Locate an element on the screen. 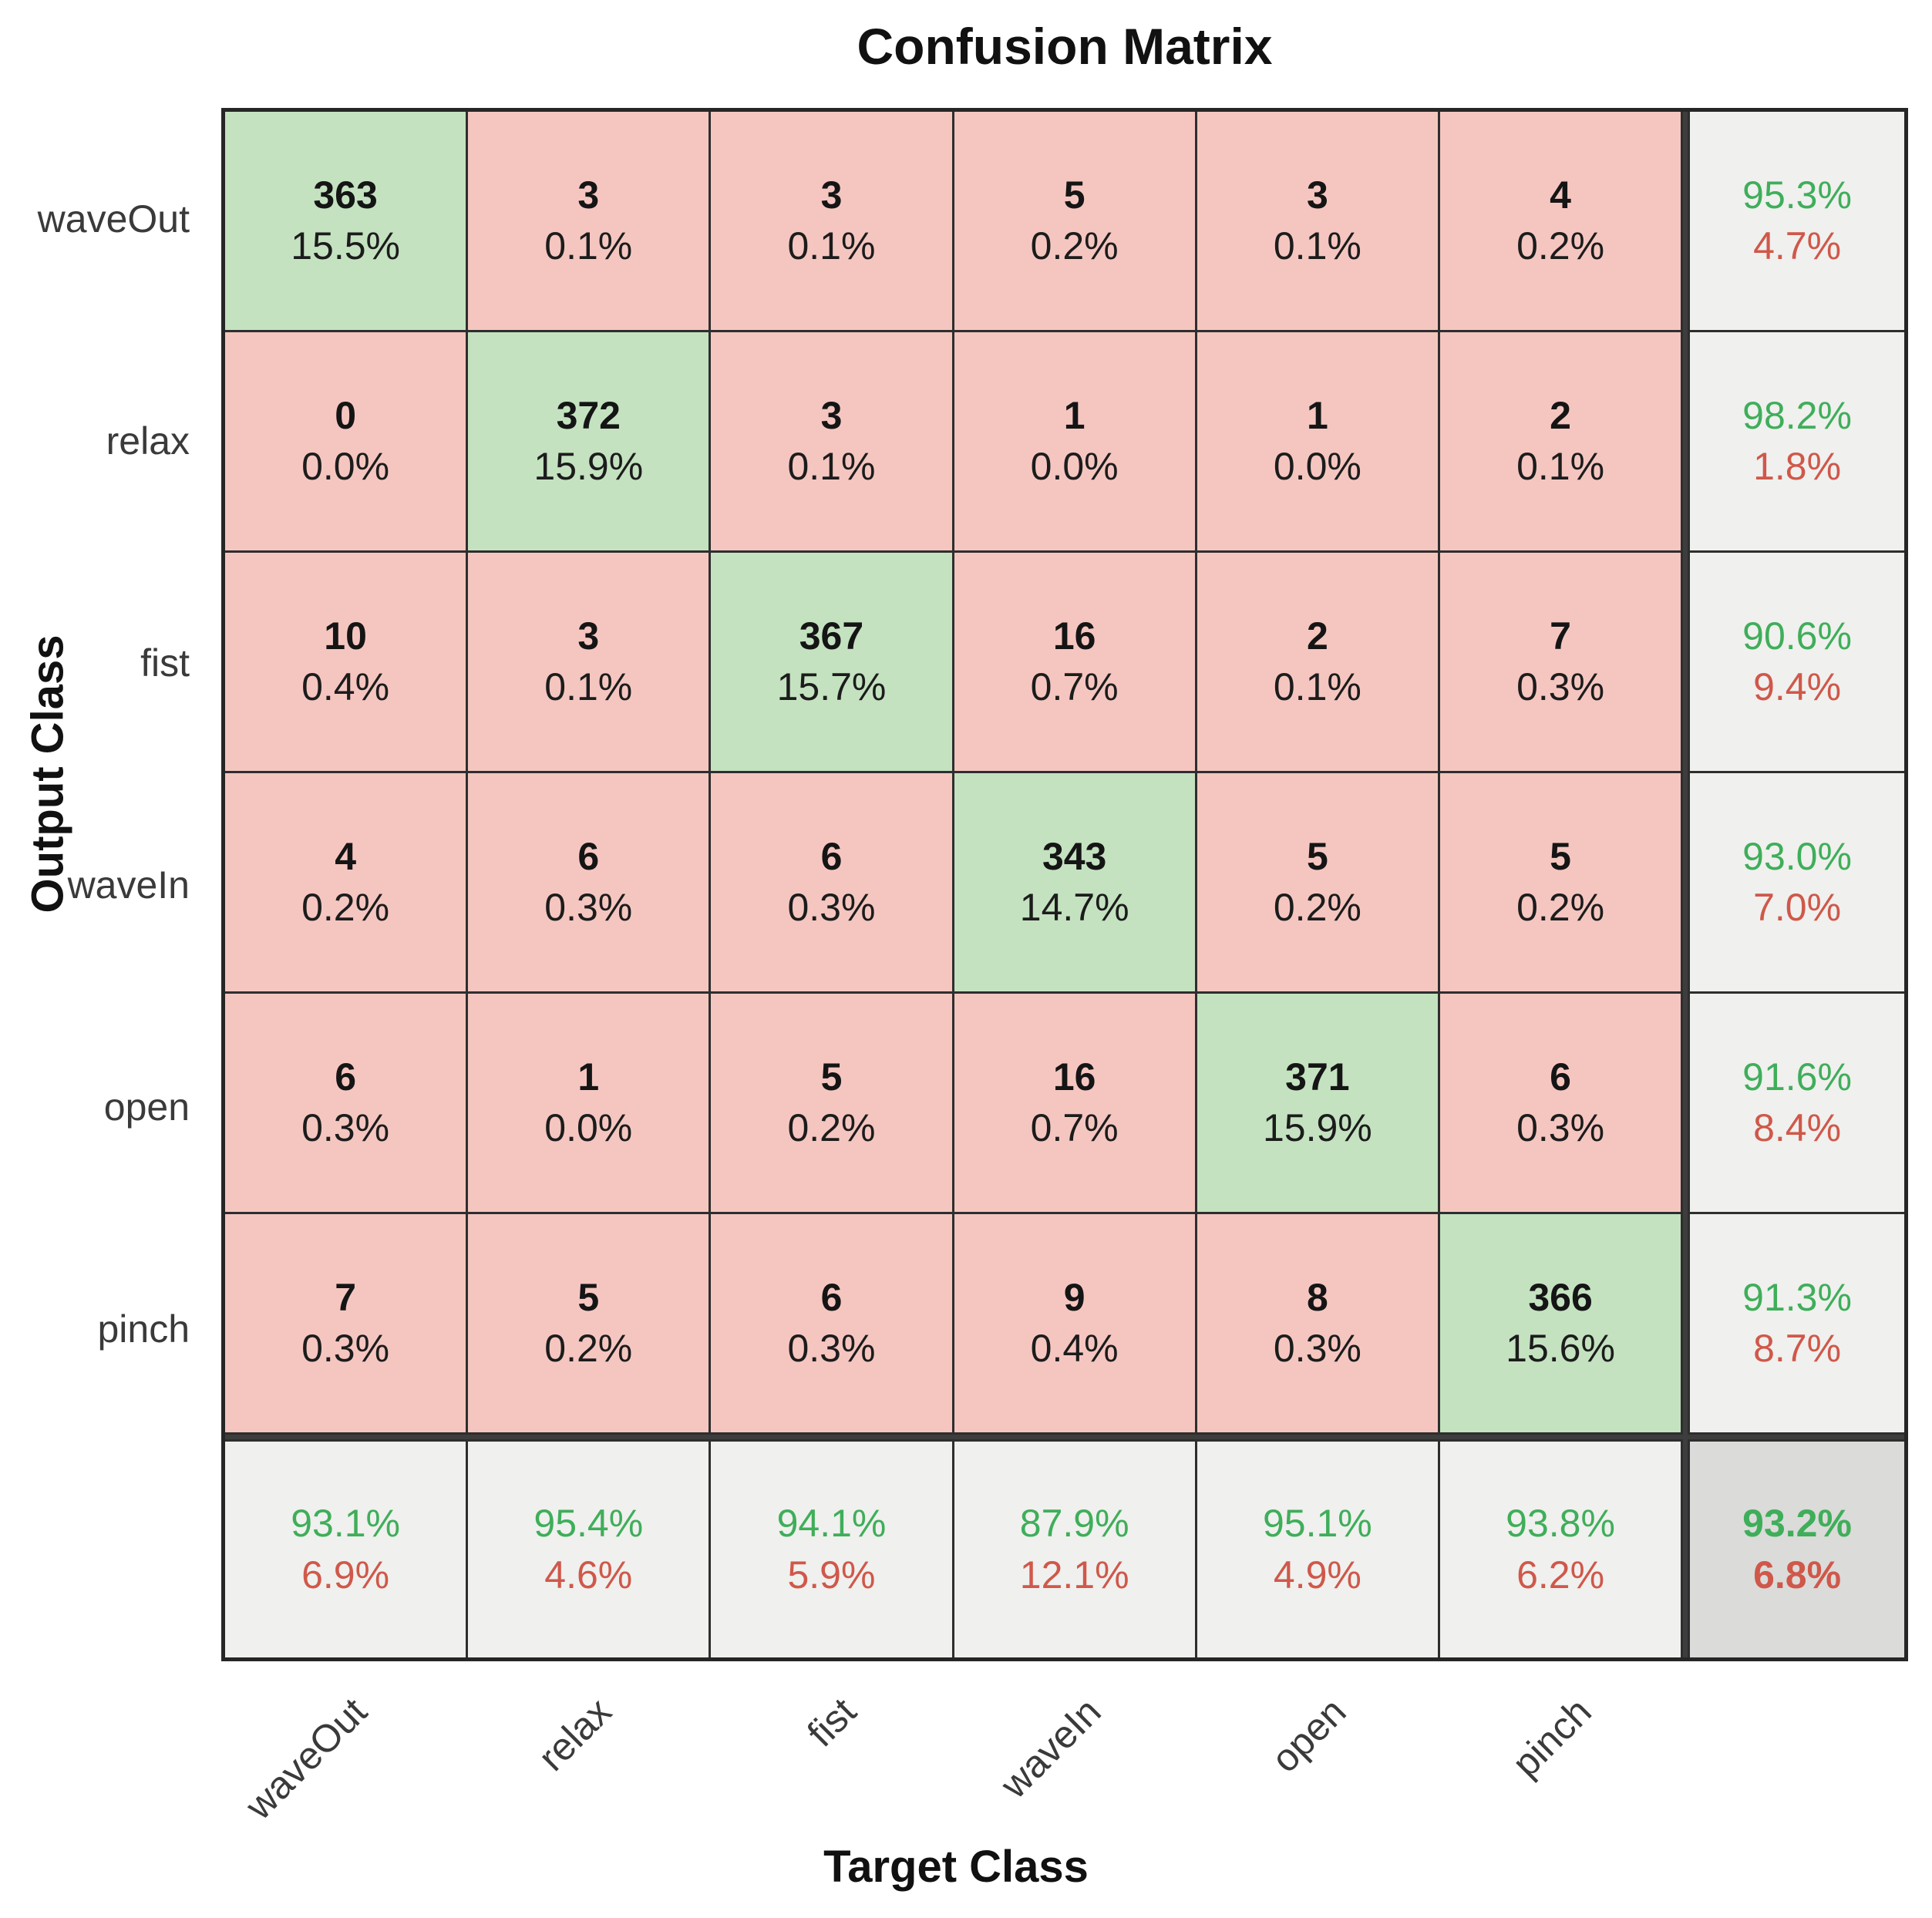  row-summary-positive: 93.0% is located at coordinates (1797, 856).